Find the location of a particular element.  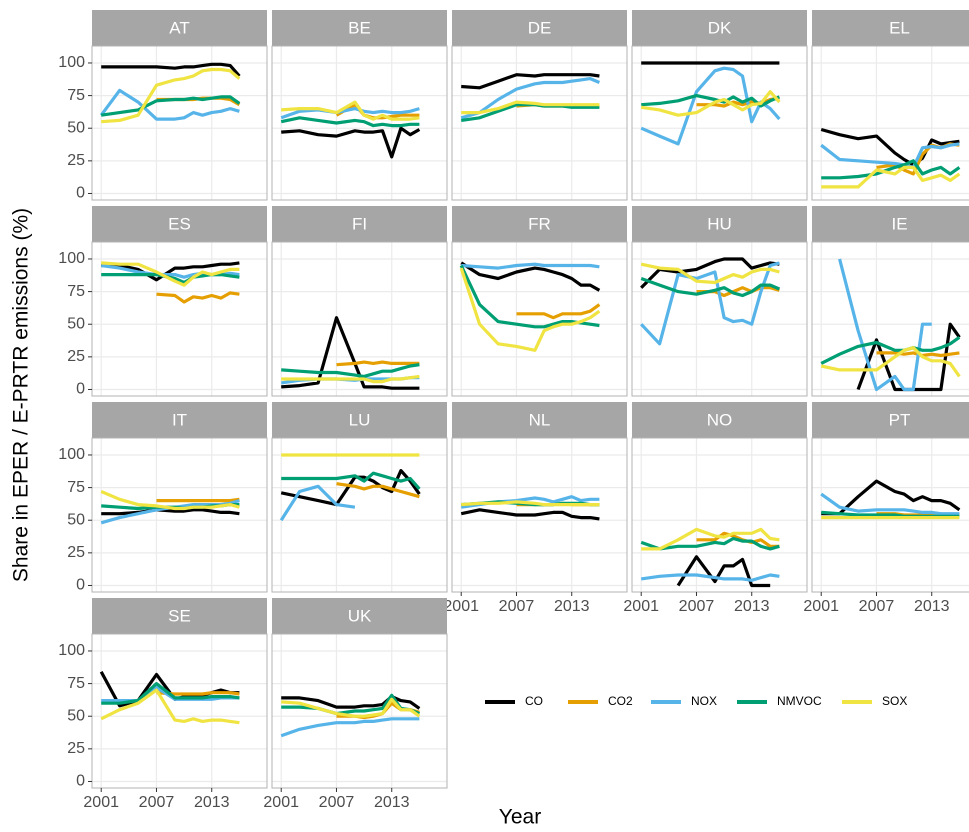

strip-text: LU is located at coordinates (360, 419).